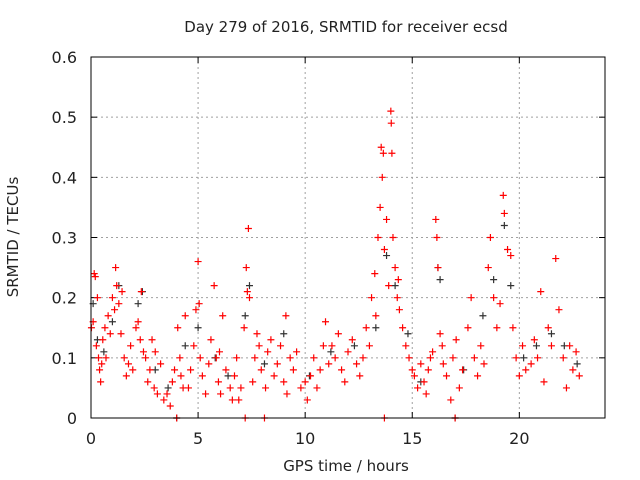 The image size is (640, 480). I want to click on y-tick-label: 0.2, so click(64, 298).